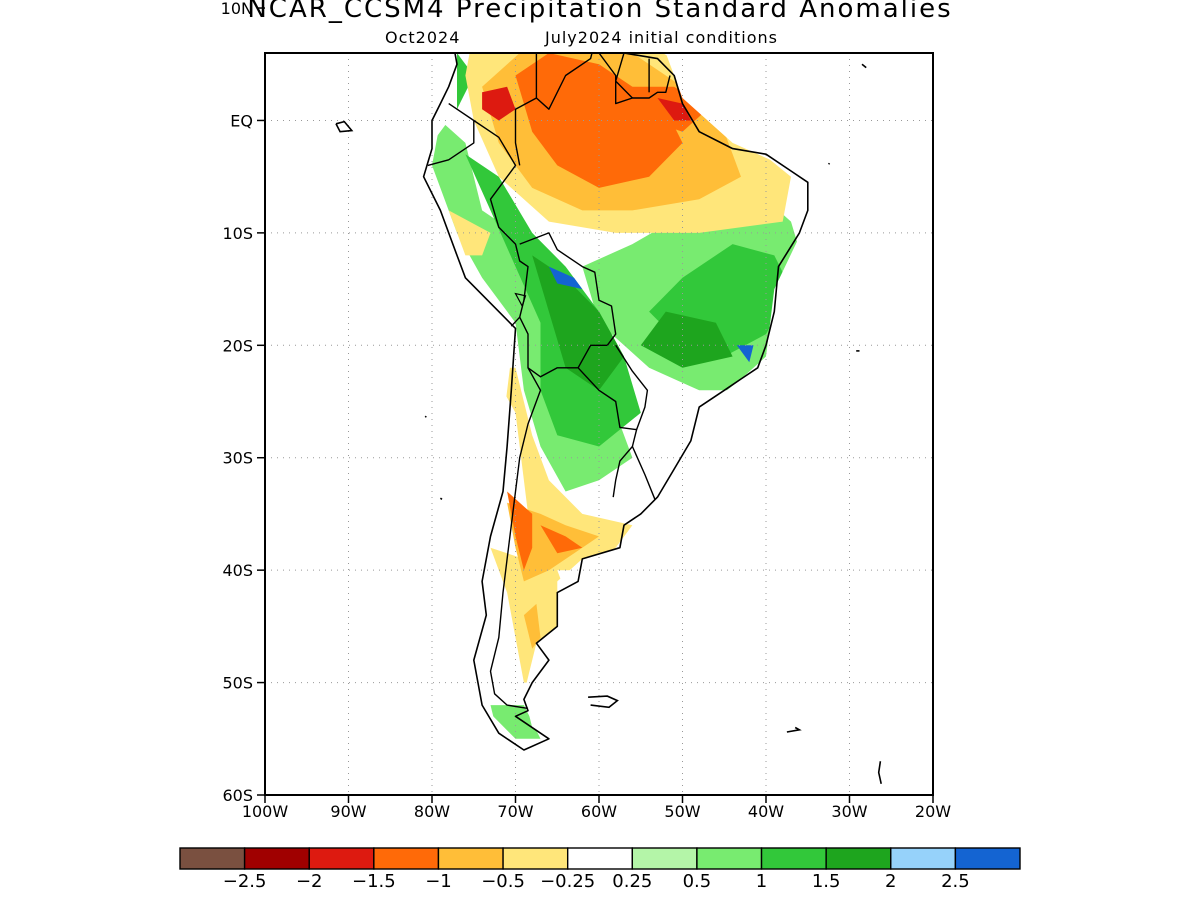 Image resolution: width=1200 pixels, height=900 pixels. I want to click on lat-tick-label: 20S, so click(237, 345).